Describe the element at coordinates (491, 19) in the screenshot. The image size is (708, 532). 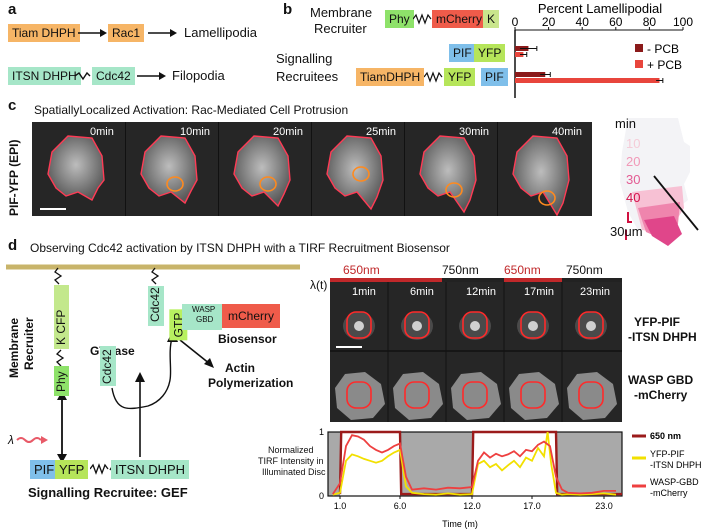
I see `k-box: K` at that location.